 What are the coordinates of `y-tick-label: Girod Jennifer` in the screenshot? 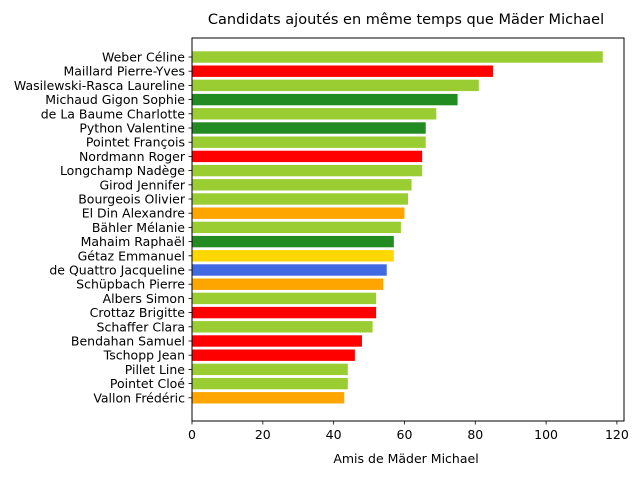 It's located at (142, 184).